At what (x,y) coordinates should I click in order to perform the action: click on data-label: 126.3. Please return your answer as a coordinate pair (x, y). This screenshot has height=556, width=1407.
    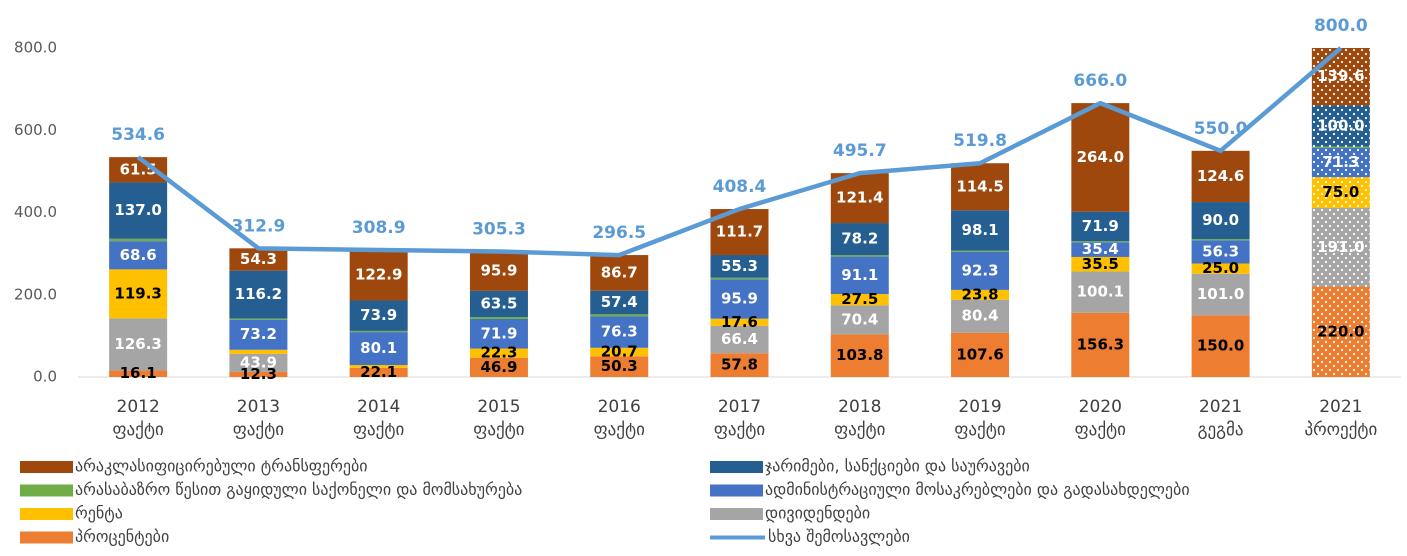
    Looking at the image, I should click on (137, 344).